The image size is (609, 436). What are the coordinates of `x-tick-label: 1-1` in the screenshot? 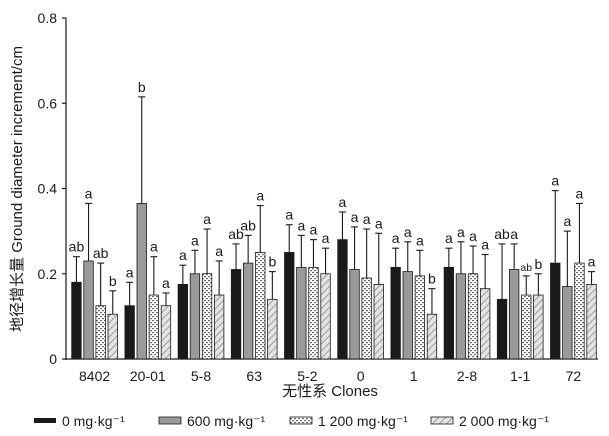 It's located at (520, 376).